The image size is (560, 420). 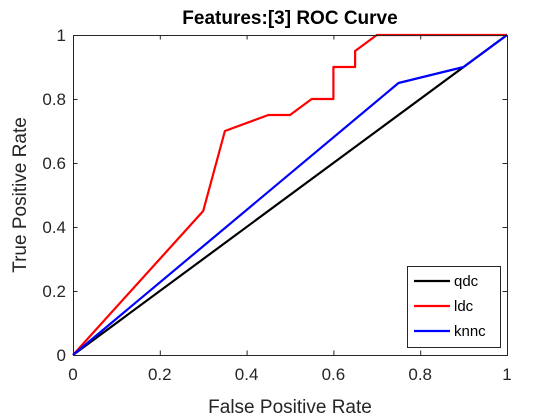 What do you see at coordinates (450, 306) in the screenshot?
I see `legend-items: qdc ldc knnc` at bounding box center [450, 306].